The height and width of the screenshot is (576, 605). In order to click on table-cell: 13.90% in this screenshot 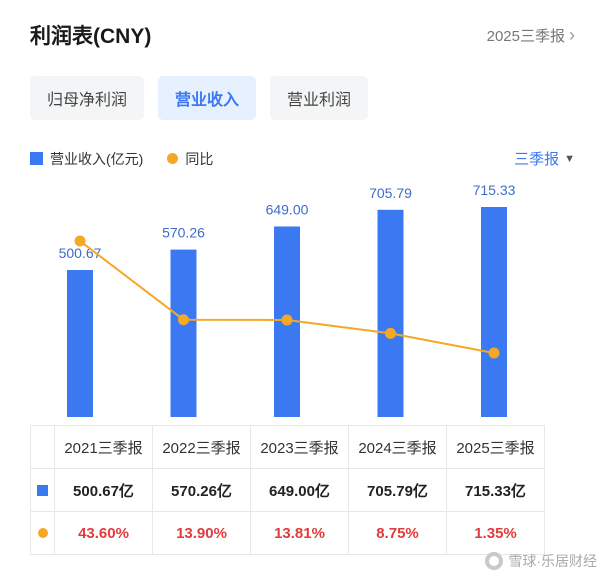, I will do `click(201, 533)`.